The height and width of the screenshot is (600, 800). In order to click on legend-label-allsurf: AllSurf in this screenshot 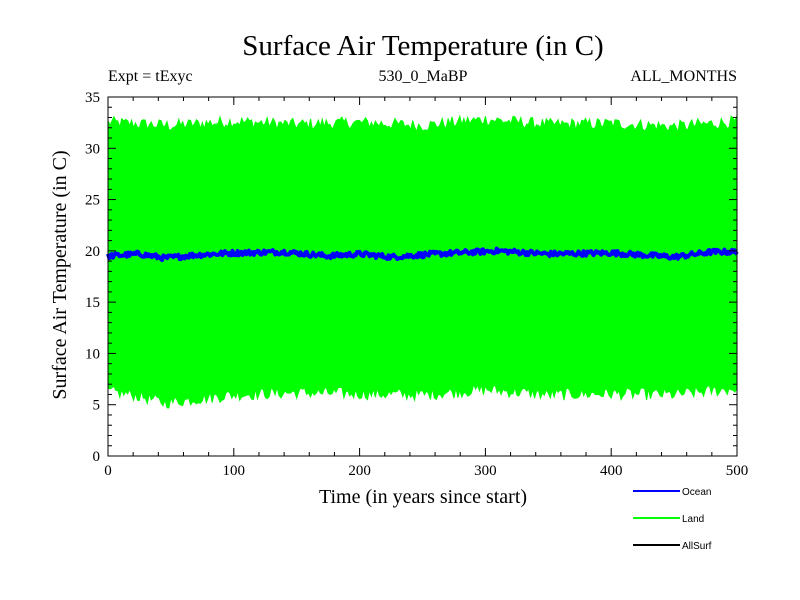, I will do `click(697, 546)`.